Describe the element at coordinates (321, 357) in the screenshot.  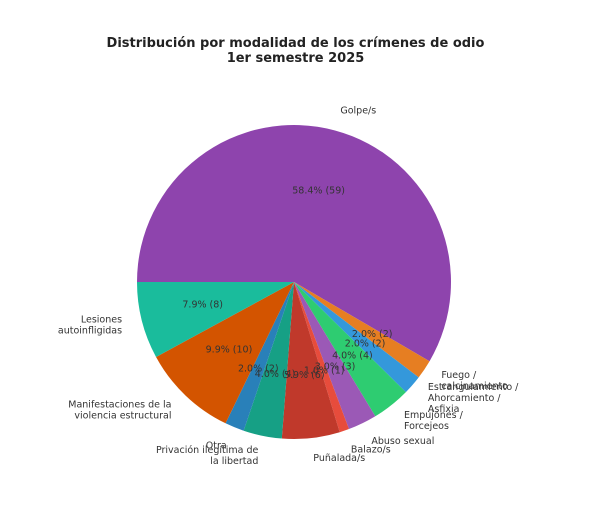
I see `pie-slice-balazo-s` at that location.